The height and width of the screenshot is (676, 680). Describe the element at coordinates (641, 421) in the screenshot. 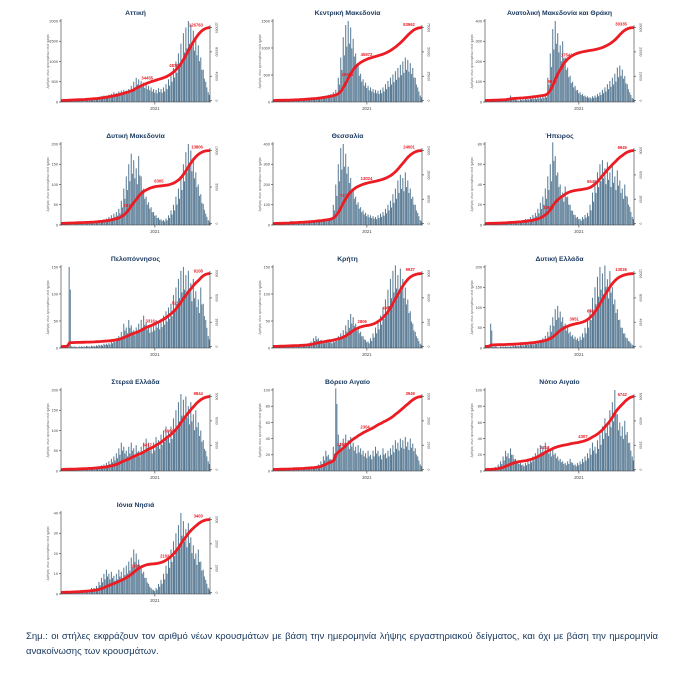

I see `svg-text: 4000` at that location.